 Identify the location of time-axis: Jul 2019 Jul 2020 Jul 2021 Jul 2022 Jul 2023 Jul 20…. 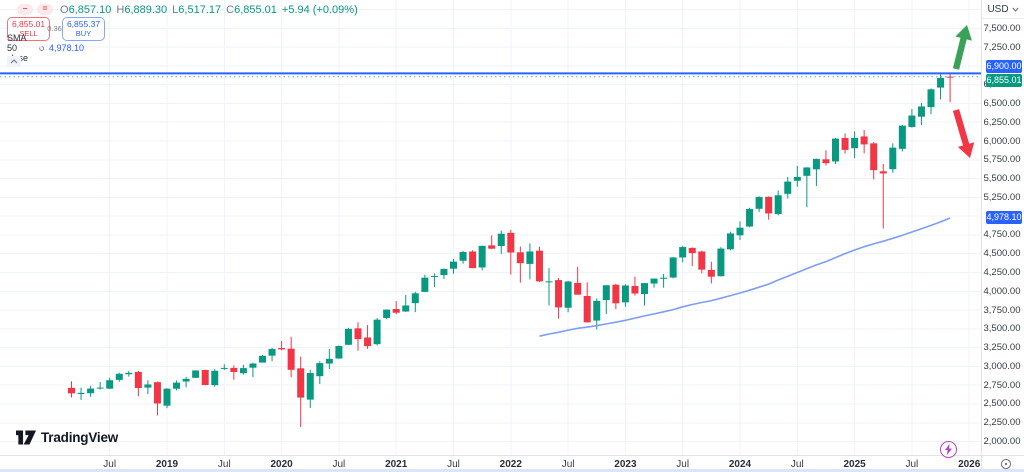
(490, 464).